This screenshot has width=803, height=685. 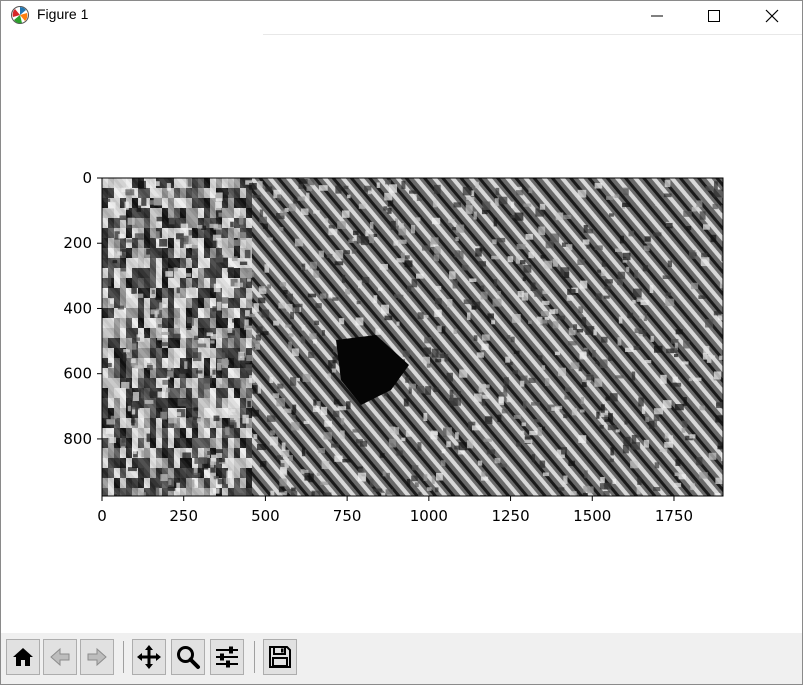 I want to click on y-axis: 0 200 400 600 800, so click(x=82, y=308).